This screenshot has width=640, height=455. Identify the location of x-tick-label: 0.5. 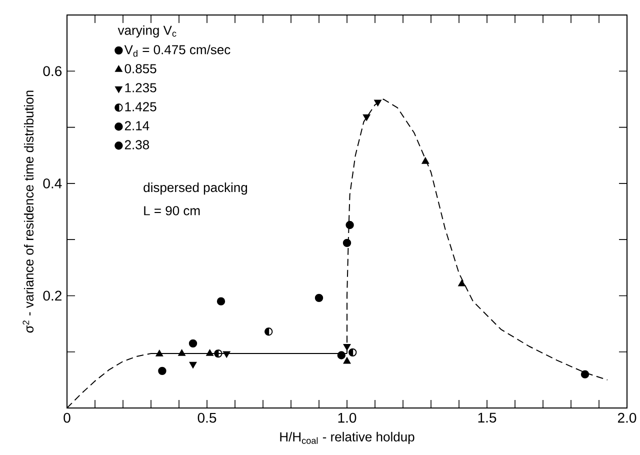
(207, 417).